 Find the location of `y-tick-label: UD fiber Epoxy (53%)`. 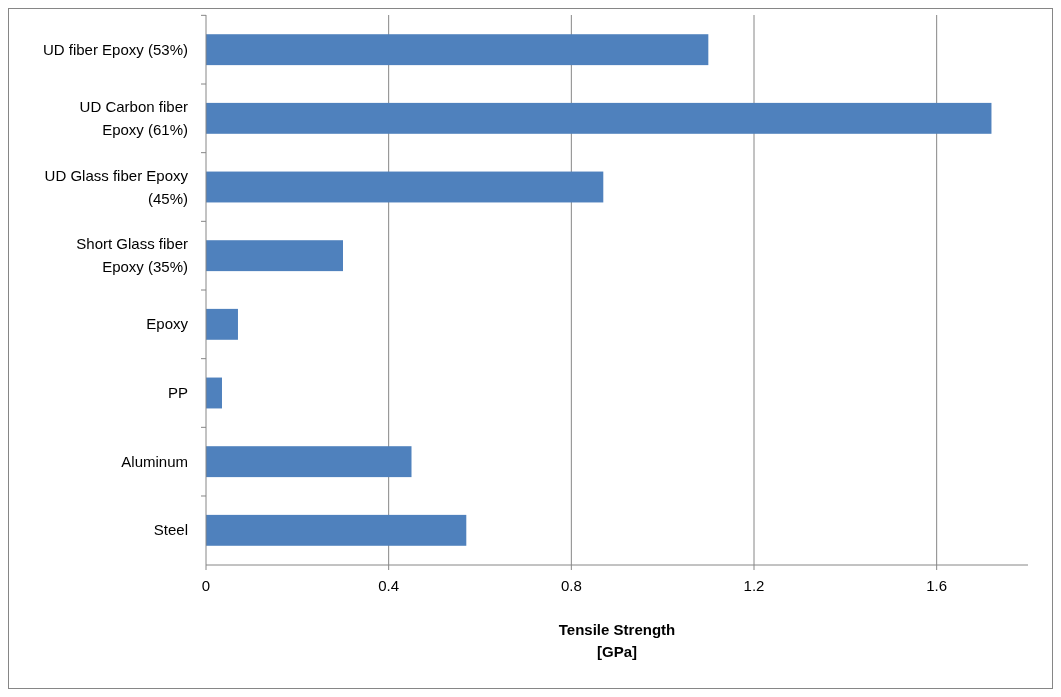

y-tick-label: UD fiber Epoxy (53%) is located at coordinates (115, 49).